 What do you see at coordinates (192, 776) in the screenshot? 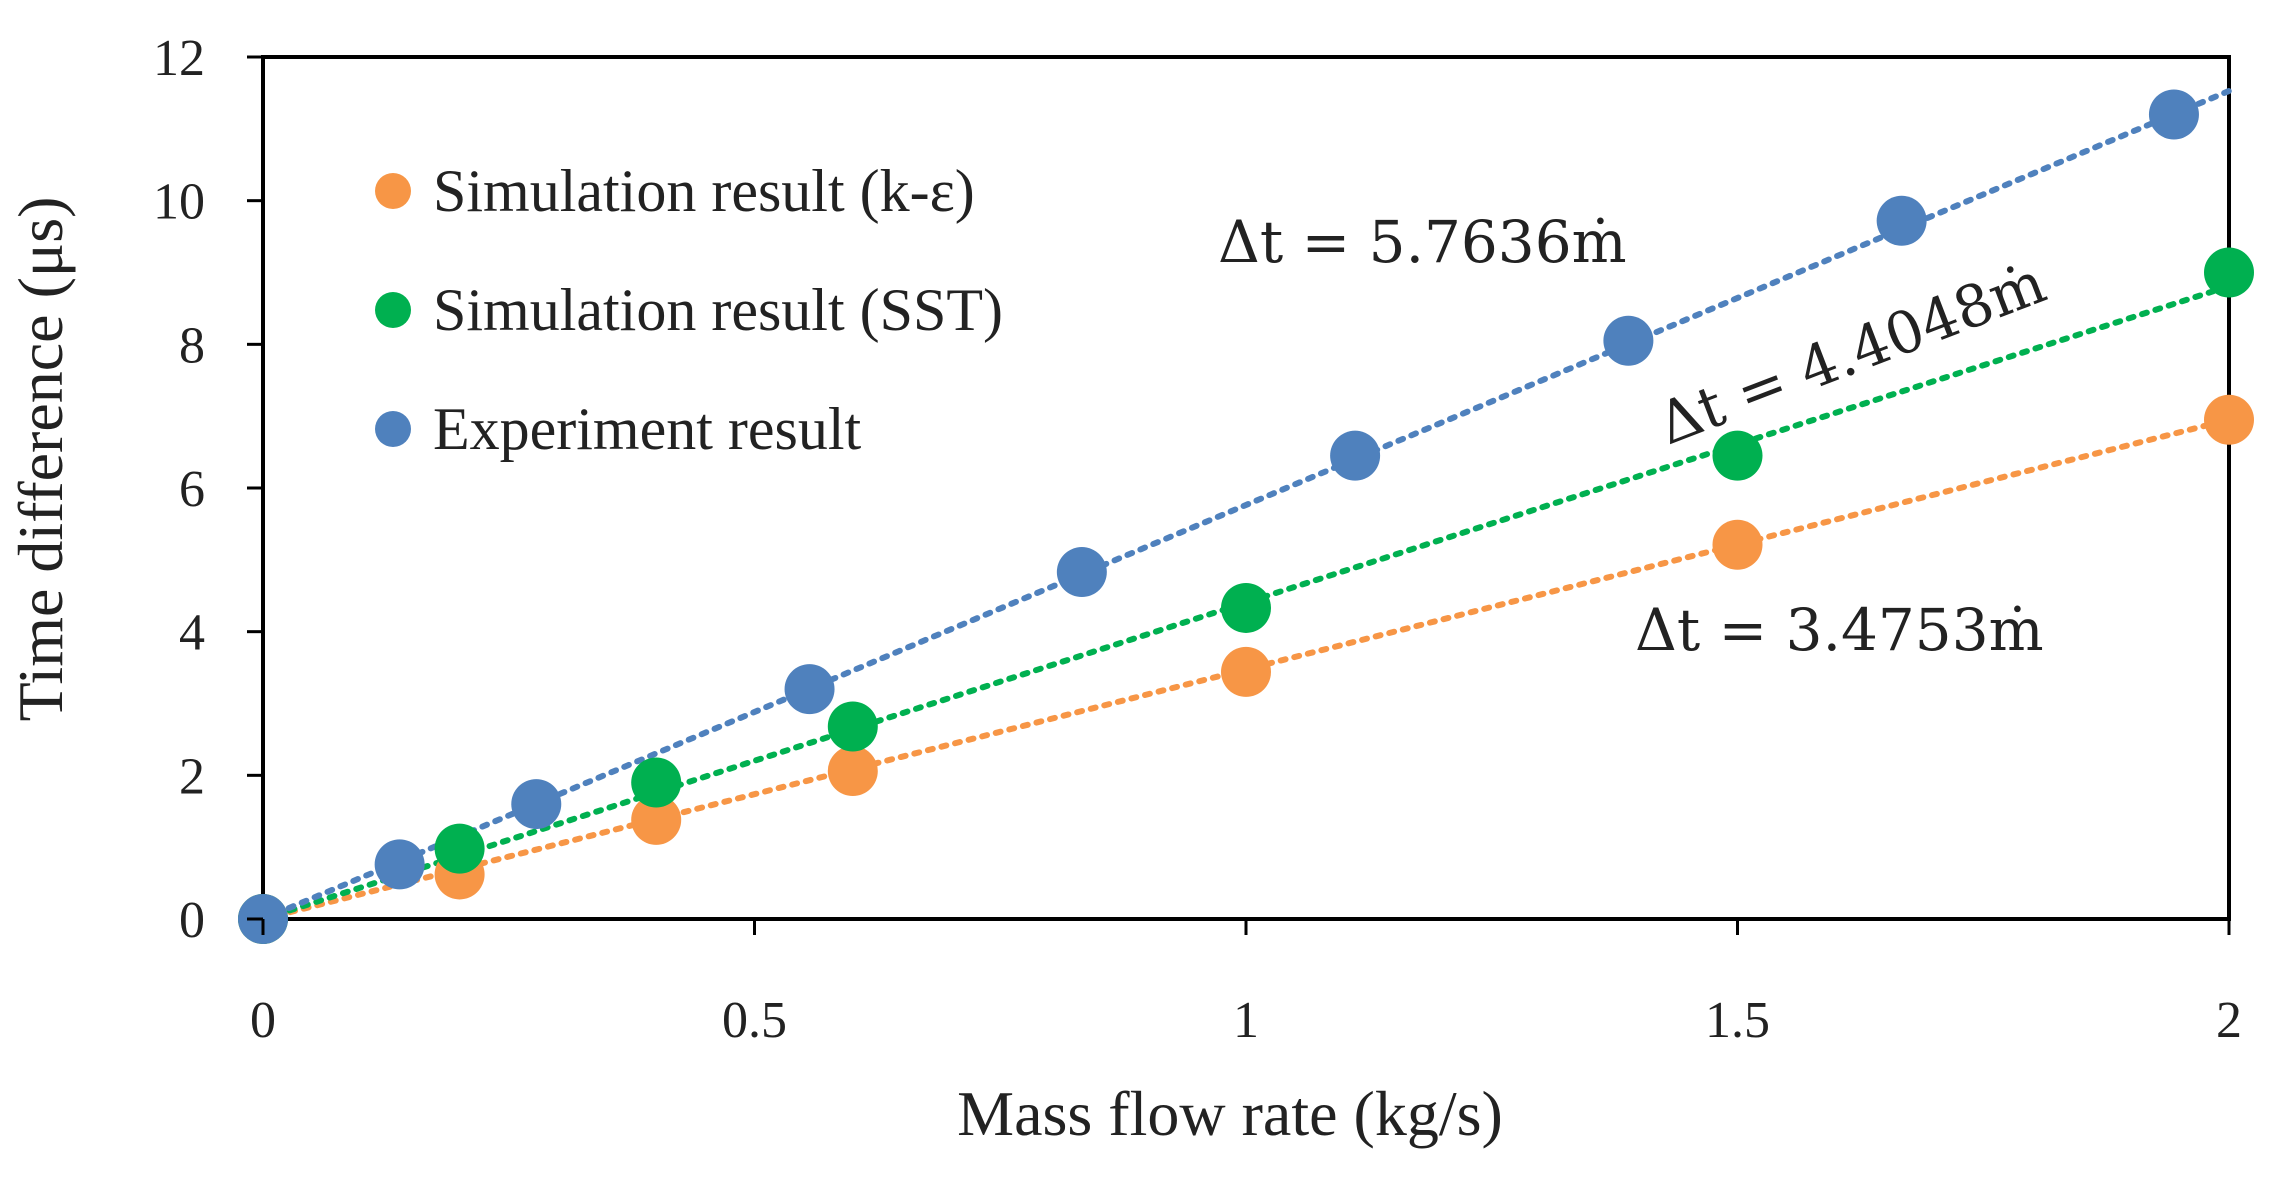
I see `y-tick-label: 2` at bounding box center [192, 776].